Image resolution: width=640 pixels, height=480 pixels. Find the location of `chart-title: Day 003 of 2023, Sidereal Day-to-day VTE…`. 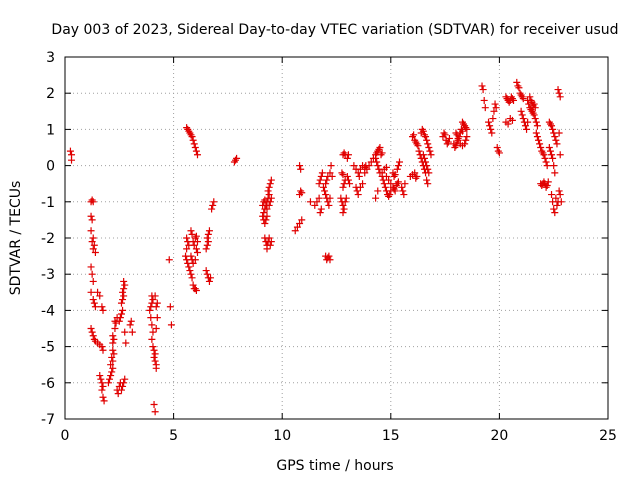

chart-title: Day 003 of 2023, Sidereal Day-to-day VTE… is located at coordinates (334, 30).